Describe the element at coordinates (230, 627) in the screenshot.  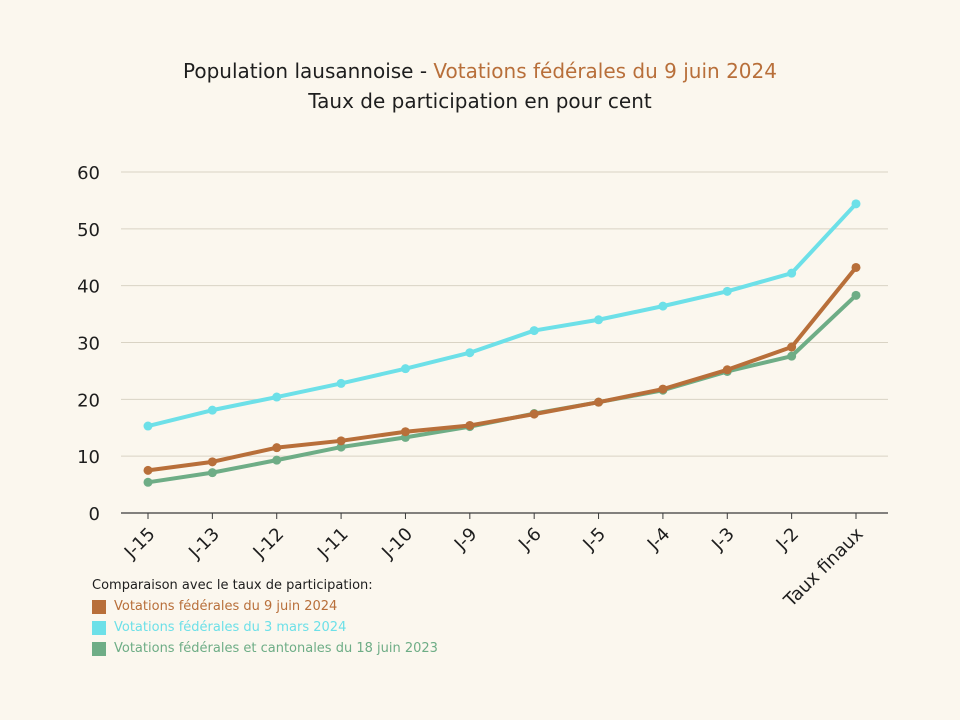
I see `legend-label: Votations fédérales du 3 mars 2024` at that location.